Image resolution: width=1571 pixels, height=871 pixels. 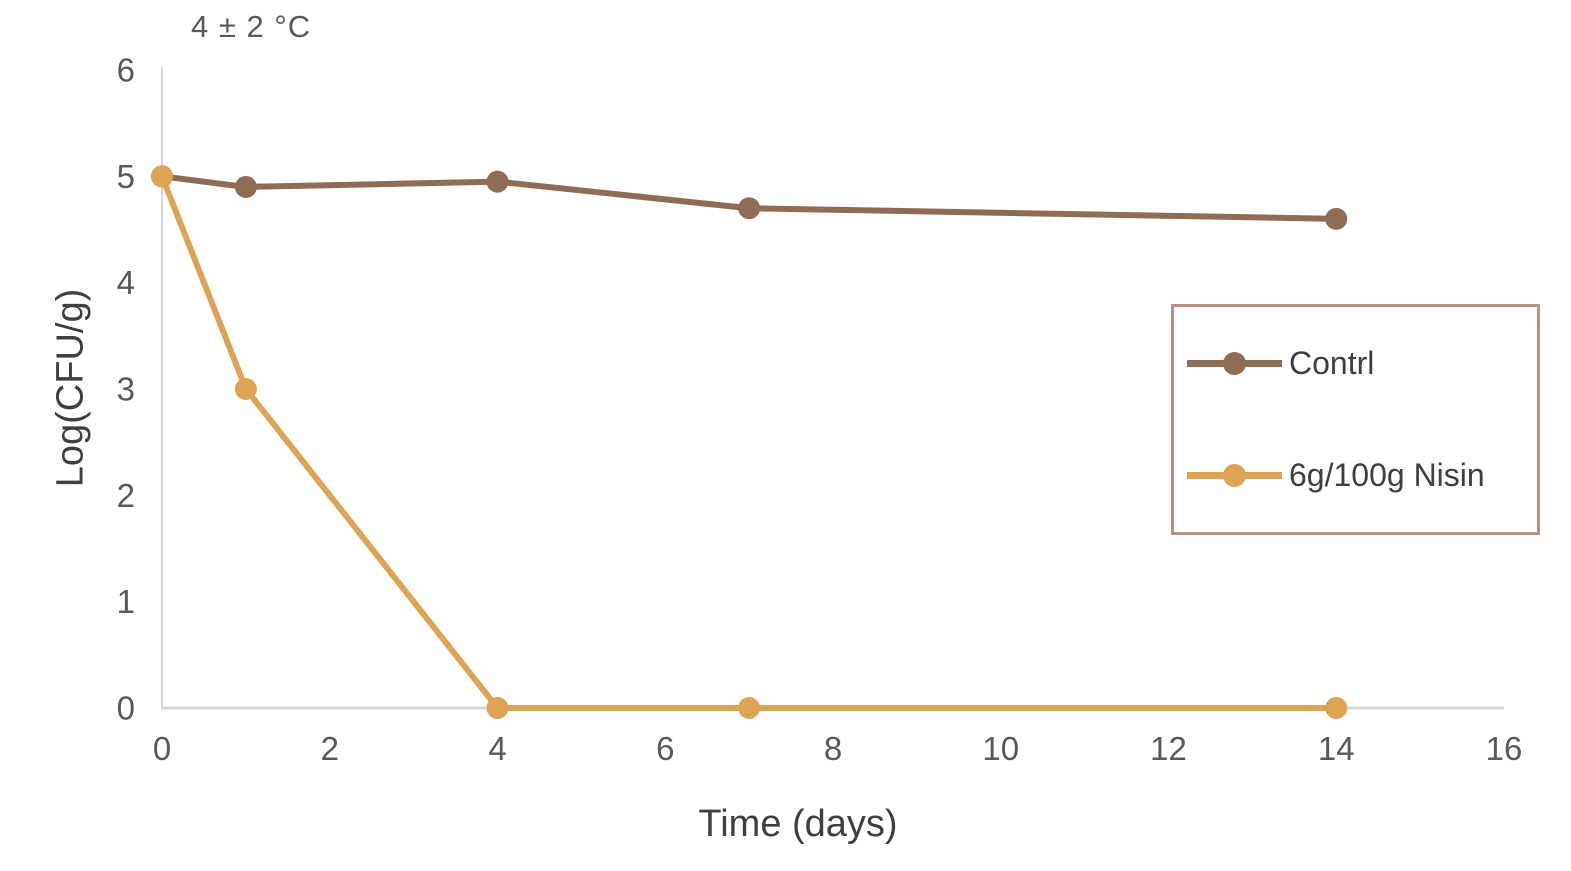 I want to click on x-tick-label-12: 12, so click(x=1168, y=748).